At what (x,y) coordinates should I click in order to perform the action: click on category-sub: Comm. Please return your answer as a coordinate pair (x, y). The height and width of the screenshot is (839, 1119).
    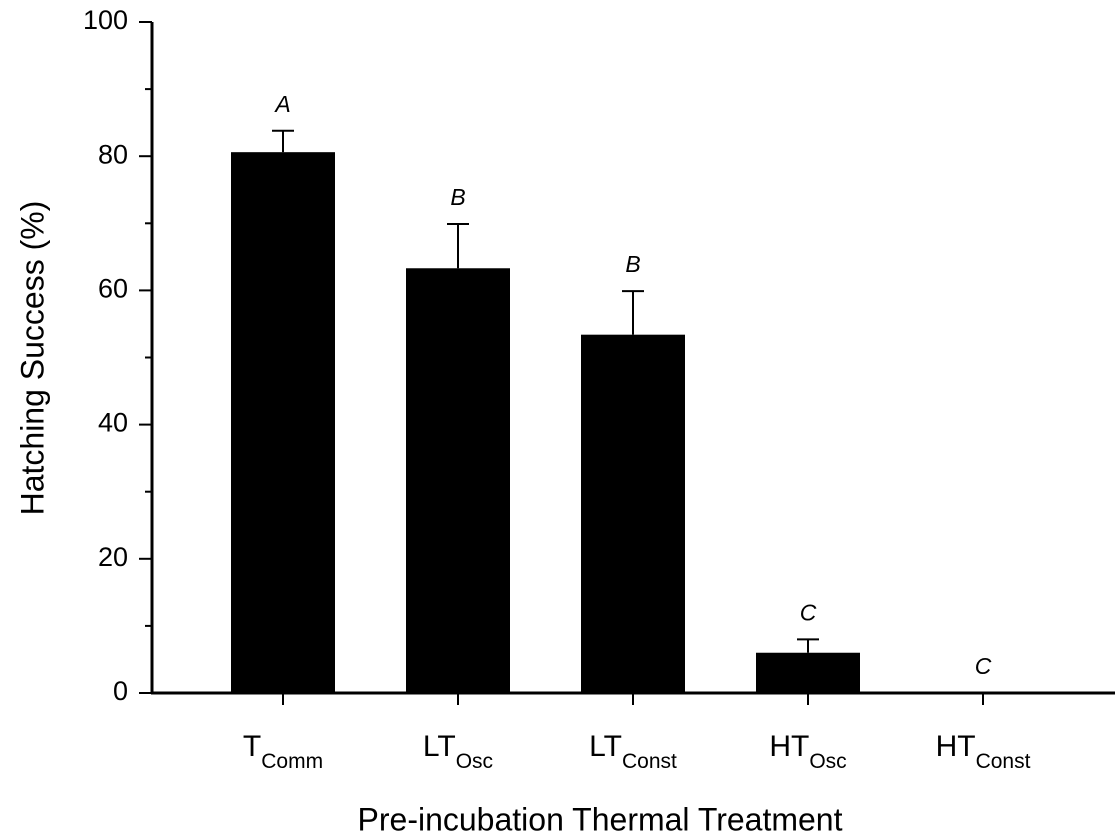
    Looking at the image, I should click on (292, 761).